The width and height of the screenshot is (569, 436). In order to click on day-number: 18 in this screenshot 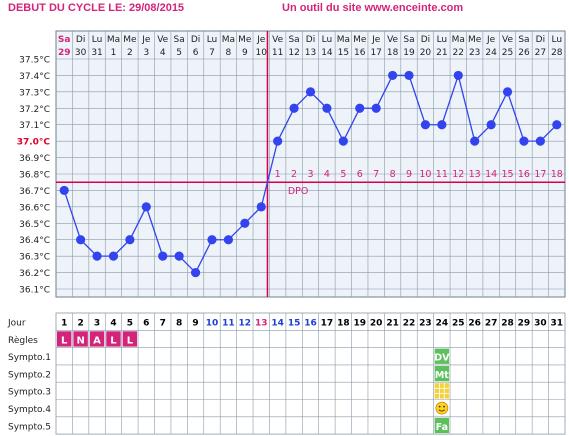, I will do `click(343, 324)`.